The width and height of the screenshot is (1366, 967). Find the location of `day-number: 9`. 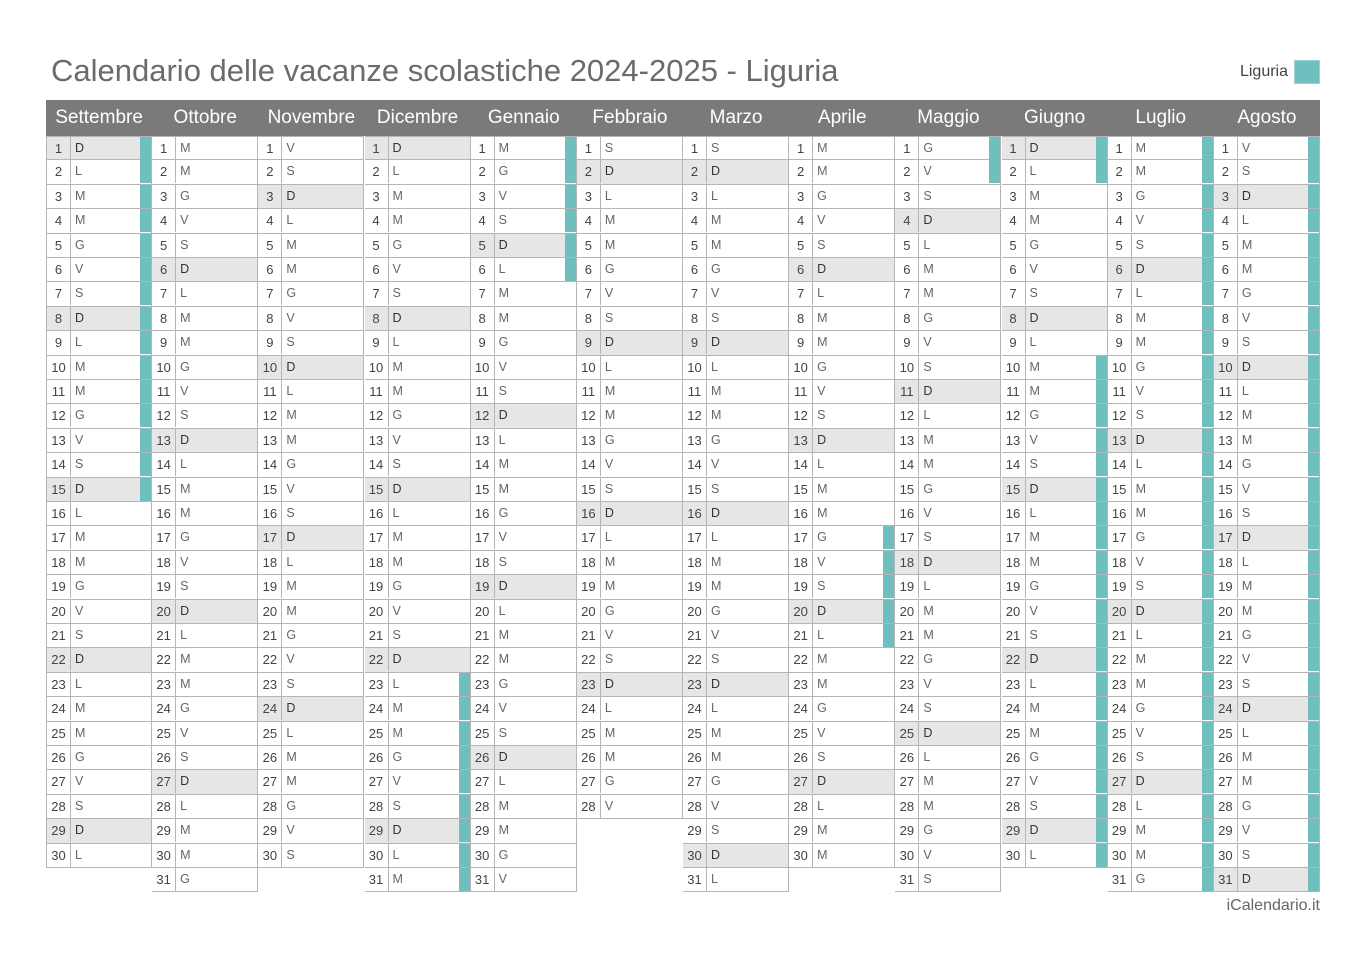

day-number: 9 is located at coordinates (907, 343).